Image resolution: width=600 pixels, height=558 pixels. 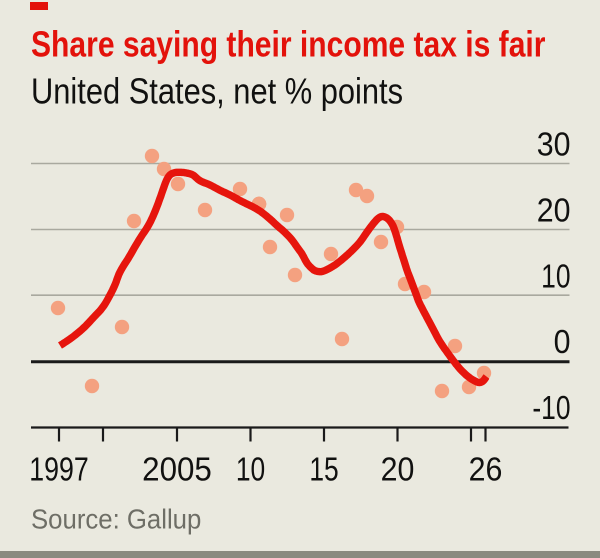 I want to click on svg-text: 0, so click(x=562, y=341).